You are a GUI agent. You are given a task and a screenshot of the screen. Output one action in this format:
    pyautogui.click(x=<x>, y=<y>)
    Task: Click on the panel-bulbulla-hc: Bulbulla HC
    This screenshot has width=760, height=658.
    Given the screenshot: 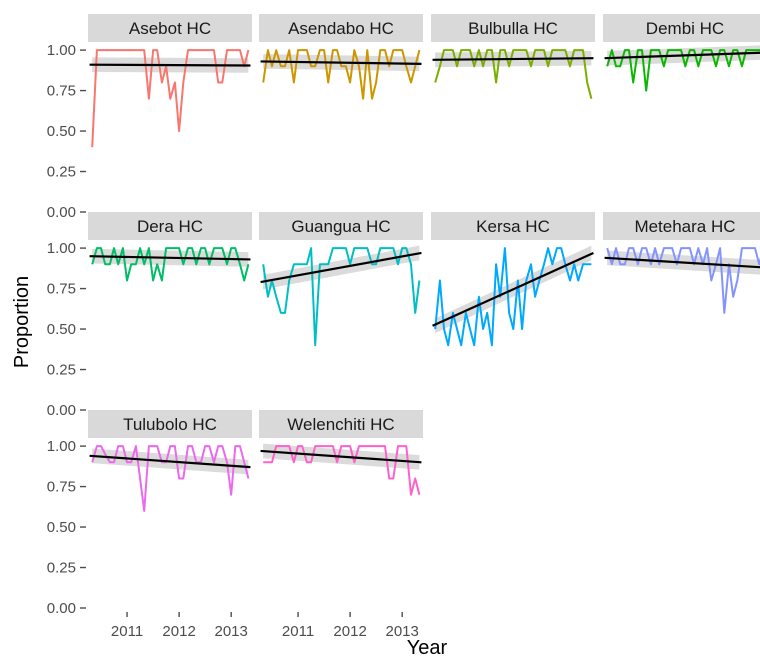 What is the action you would take?
    pyautogui.click(x=513, y=56)
    